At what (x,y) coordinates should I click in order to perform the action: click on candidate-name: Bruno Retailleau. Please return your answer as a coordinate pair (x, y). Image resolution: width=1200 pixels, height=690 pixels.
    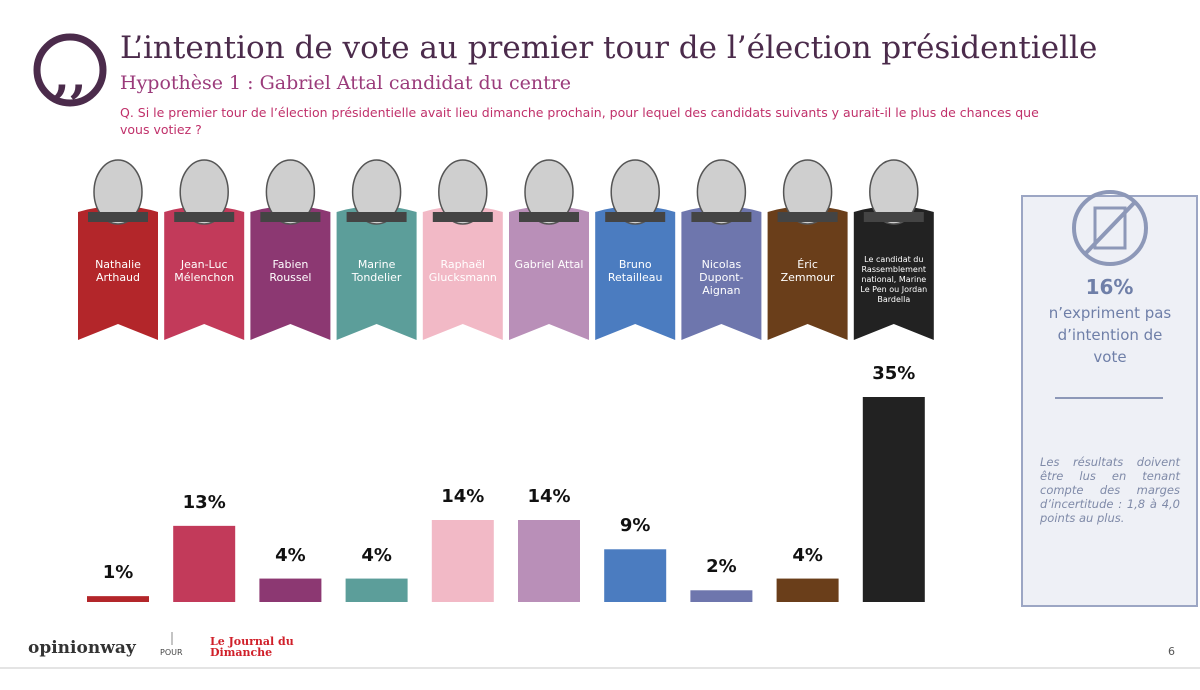
    Looking at the image, I should click on (635, 271).